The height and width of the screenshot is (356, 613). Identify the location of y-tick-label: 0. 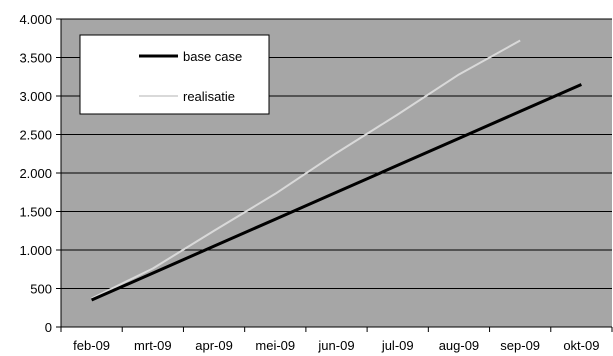
(48, 327).